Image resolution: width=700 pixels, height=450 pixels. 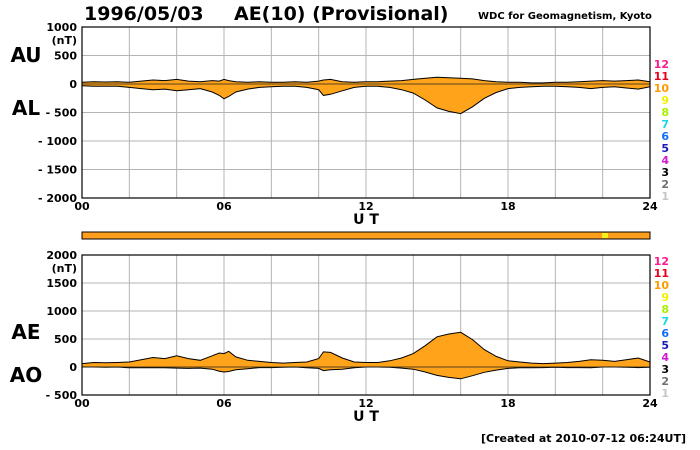 I want to click on station-count-marker, so click(x=605, y=235).